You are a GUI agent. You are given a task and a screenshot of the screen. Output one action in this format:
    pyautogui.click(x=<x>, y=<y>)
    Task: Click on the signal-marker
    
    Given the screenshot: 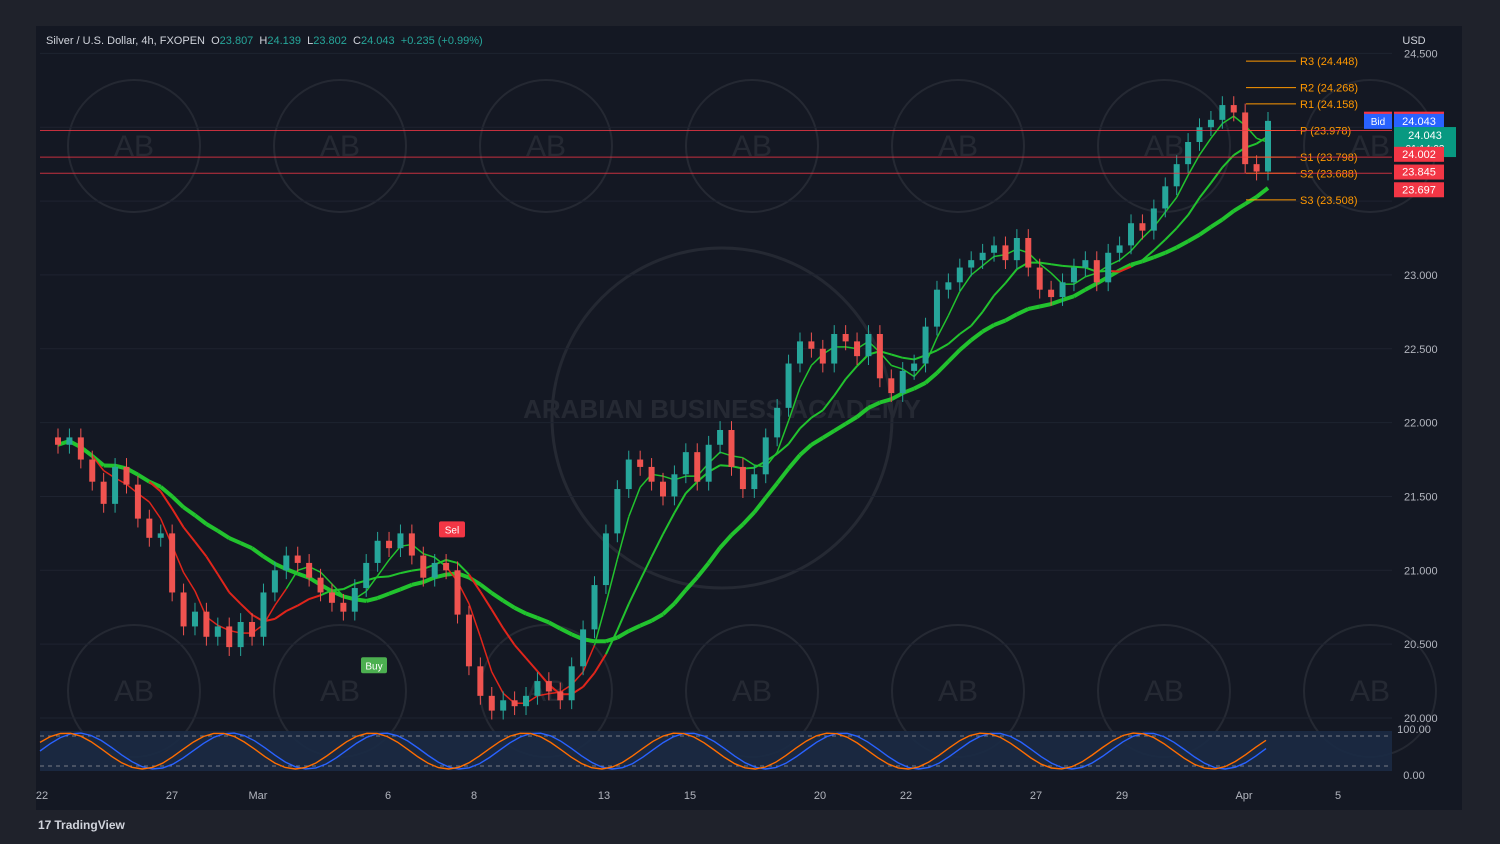 What is the action you would take?
    pyautogui.click(x=374, y=665)
    